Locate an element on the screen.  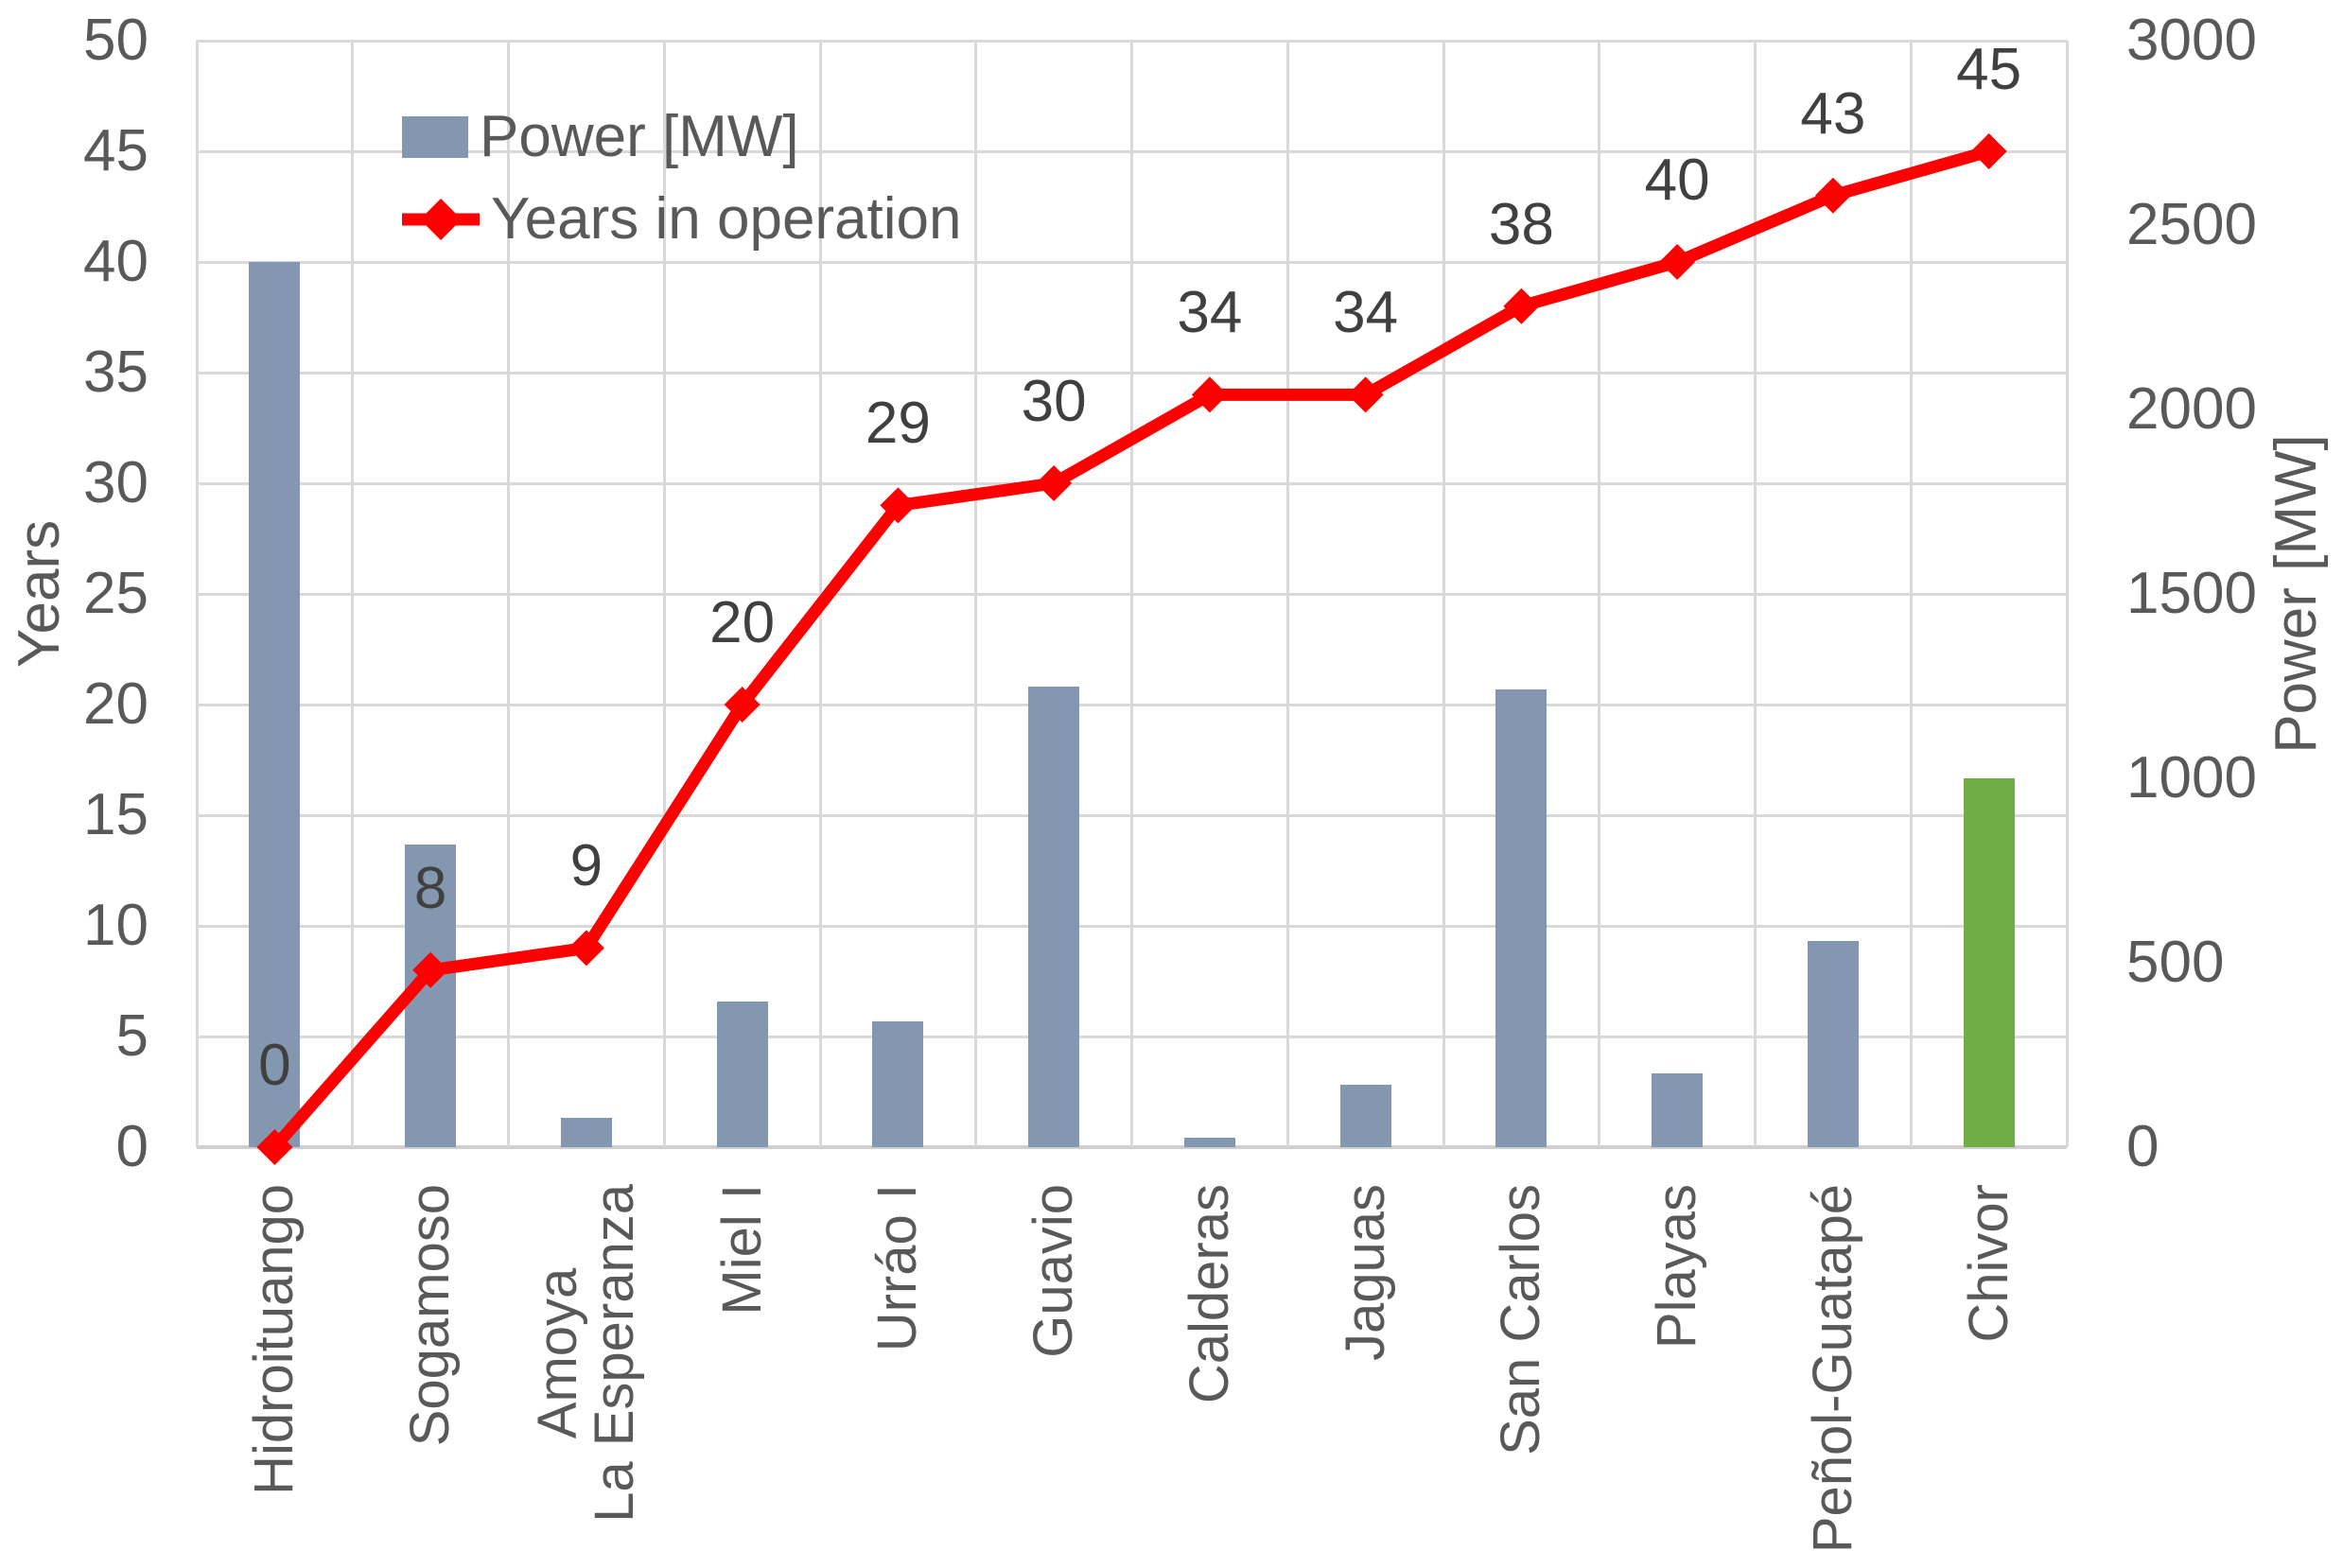
line-data-label: 43 is located at coordinates (1833, 113).